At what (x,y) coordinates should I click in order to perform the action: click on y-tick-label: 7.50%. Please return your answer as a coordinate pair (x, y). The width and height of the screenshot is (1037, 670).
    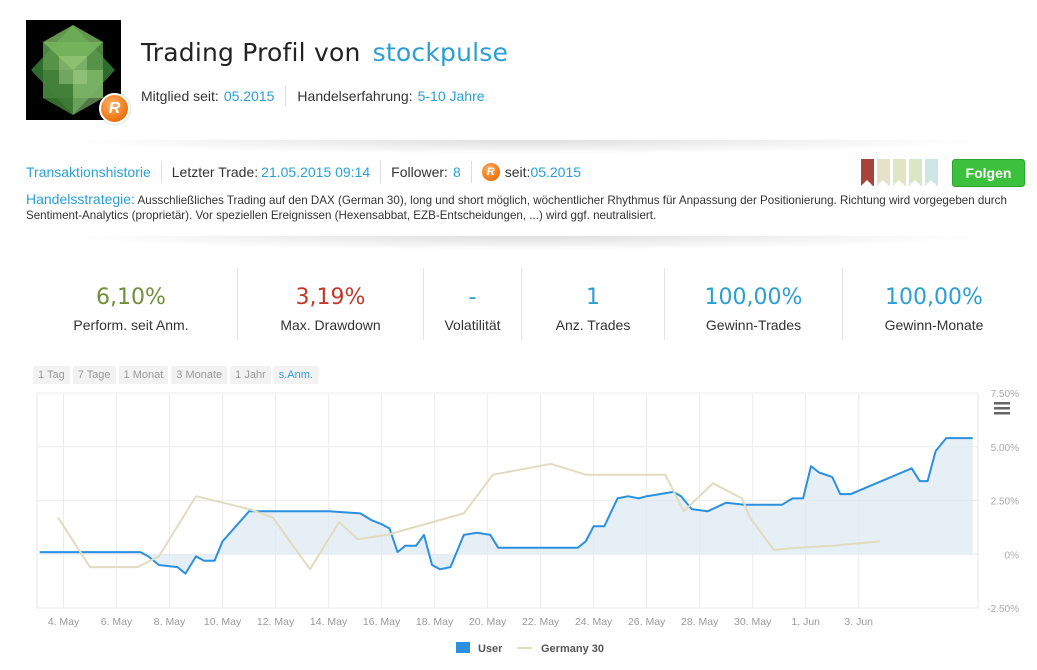
    Looking at the image, I should click on (1005, 394).